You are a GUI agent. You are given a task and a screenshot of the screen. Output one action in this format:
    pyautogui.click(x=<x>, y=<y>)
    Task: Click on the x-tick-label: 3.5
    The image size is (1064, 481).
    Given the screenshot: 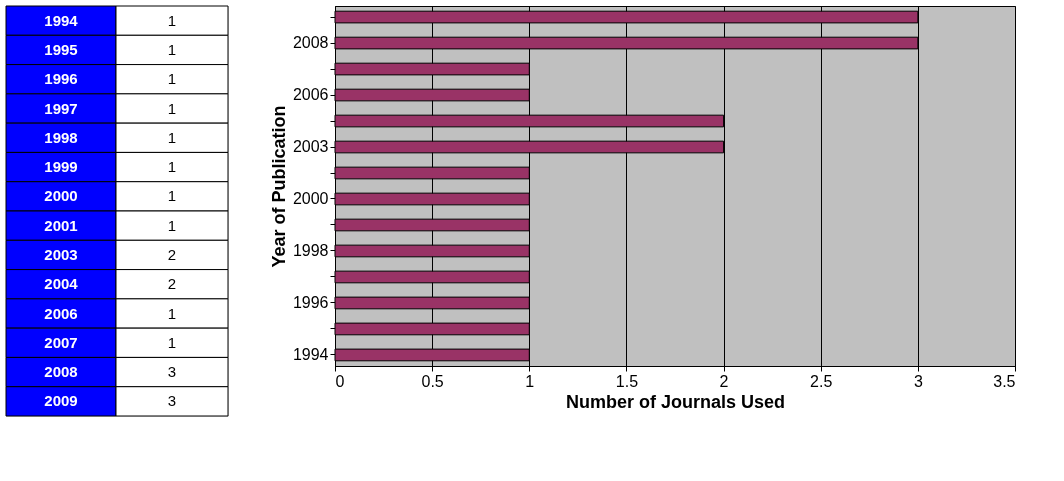 What is the action you would take?
    pyautogui.click(x=1004, y=381)
    